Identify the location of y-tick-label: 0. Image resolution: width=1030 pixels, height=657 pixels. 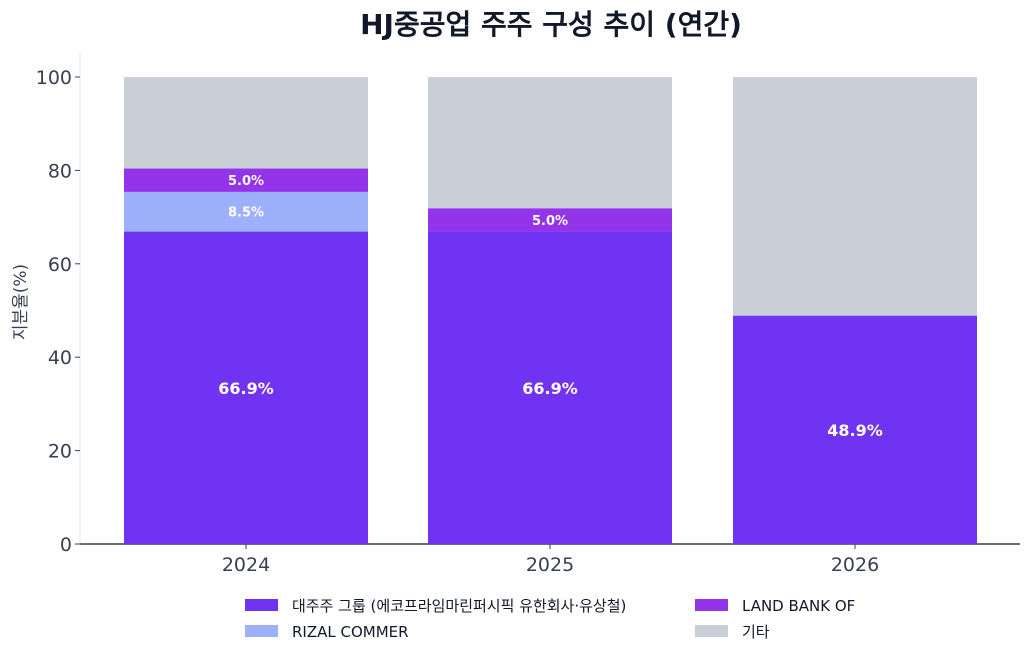
(66, 545).